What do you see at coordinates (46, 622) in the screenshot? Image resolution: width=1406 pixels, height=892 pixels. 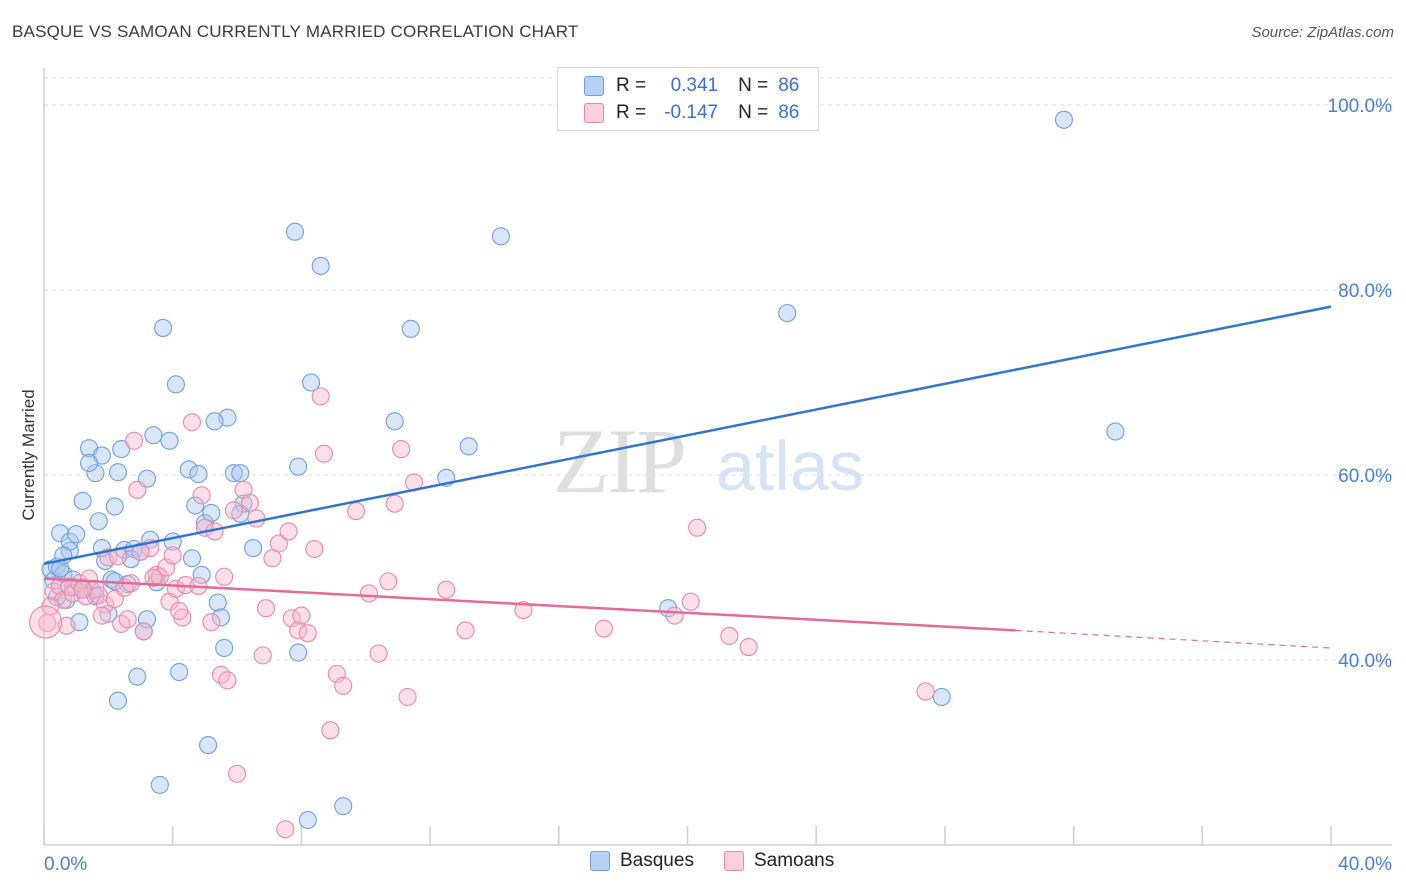 I see `samoan-point-large` at bounding box center [46, 622].